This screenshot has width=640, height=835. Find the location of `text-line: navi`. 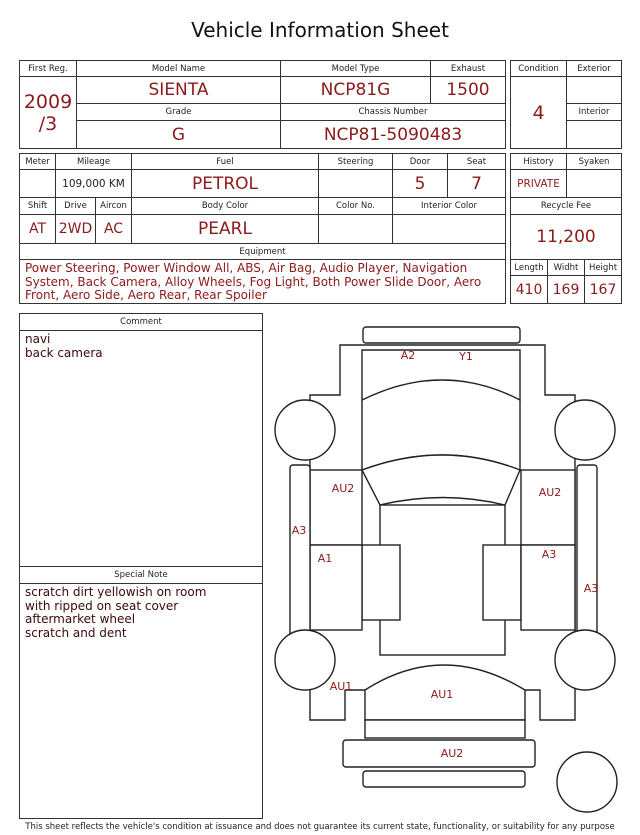

text-line: navi is located at coordinates (38, 339).